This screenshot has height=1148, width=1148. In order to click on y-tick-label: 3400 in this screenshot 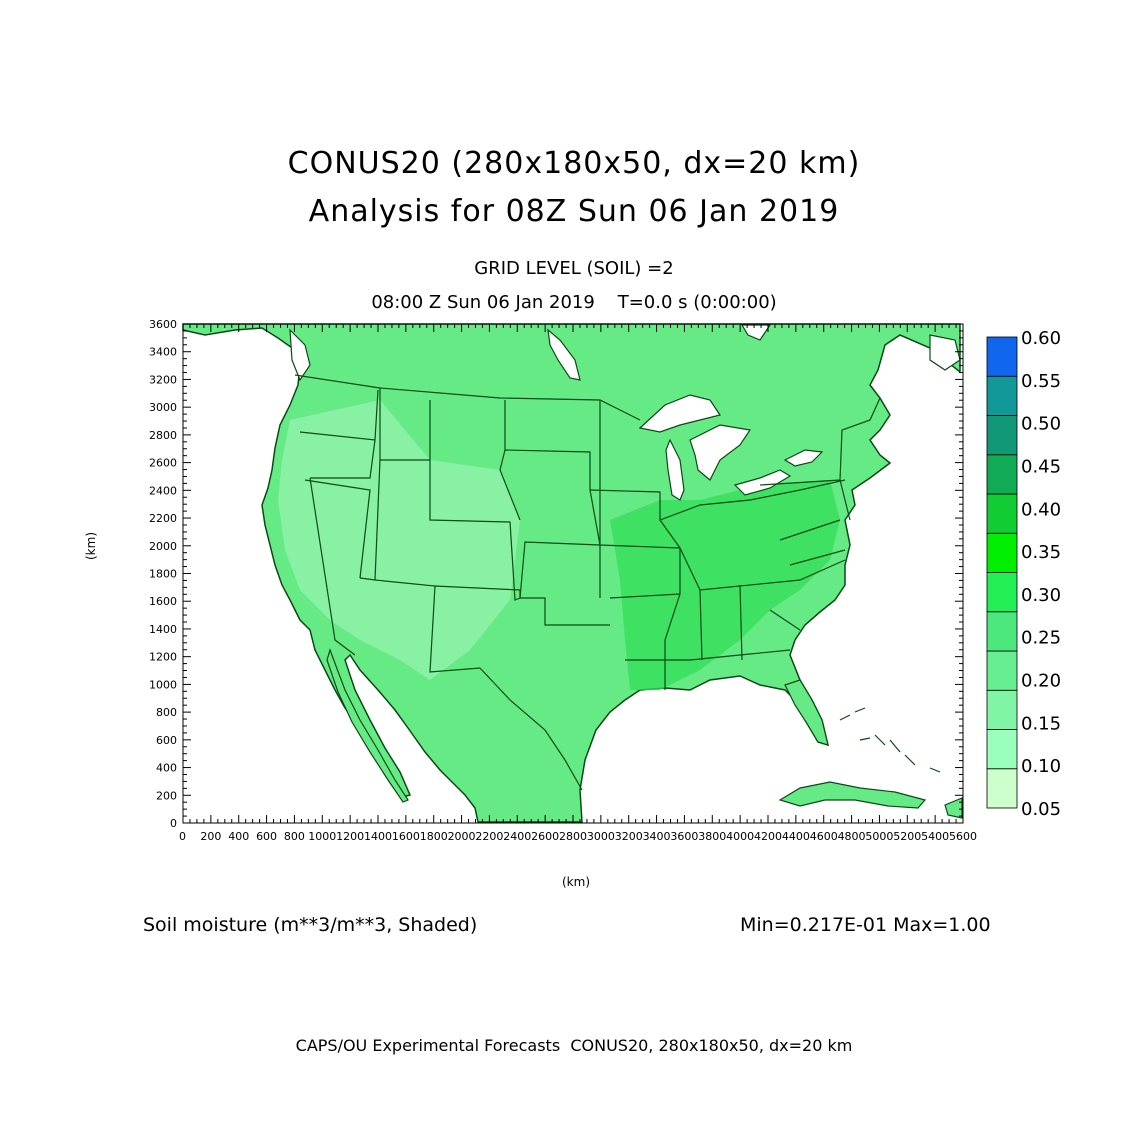, I will do `click(163, 352)`.